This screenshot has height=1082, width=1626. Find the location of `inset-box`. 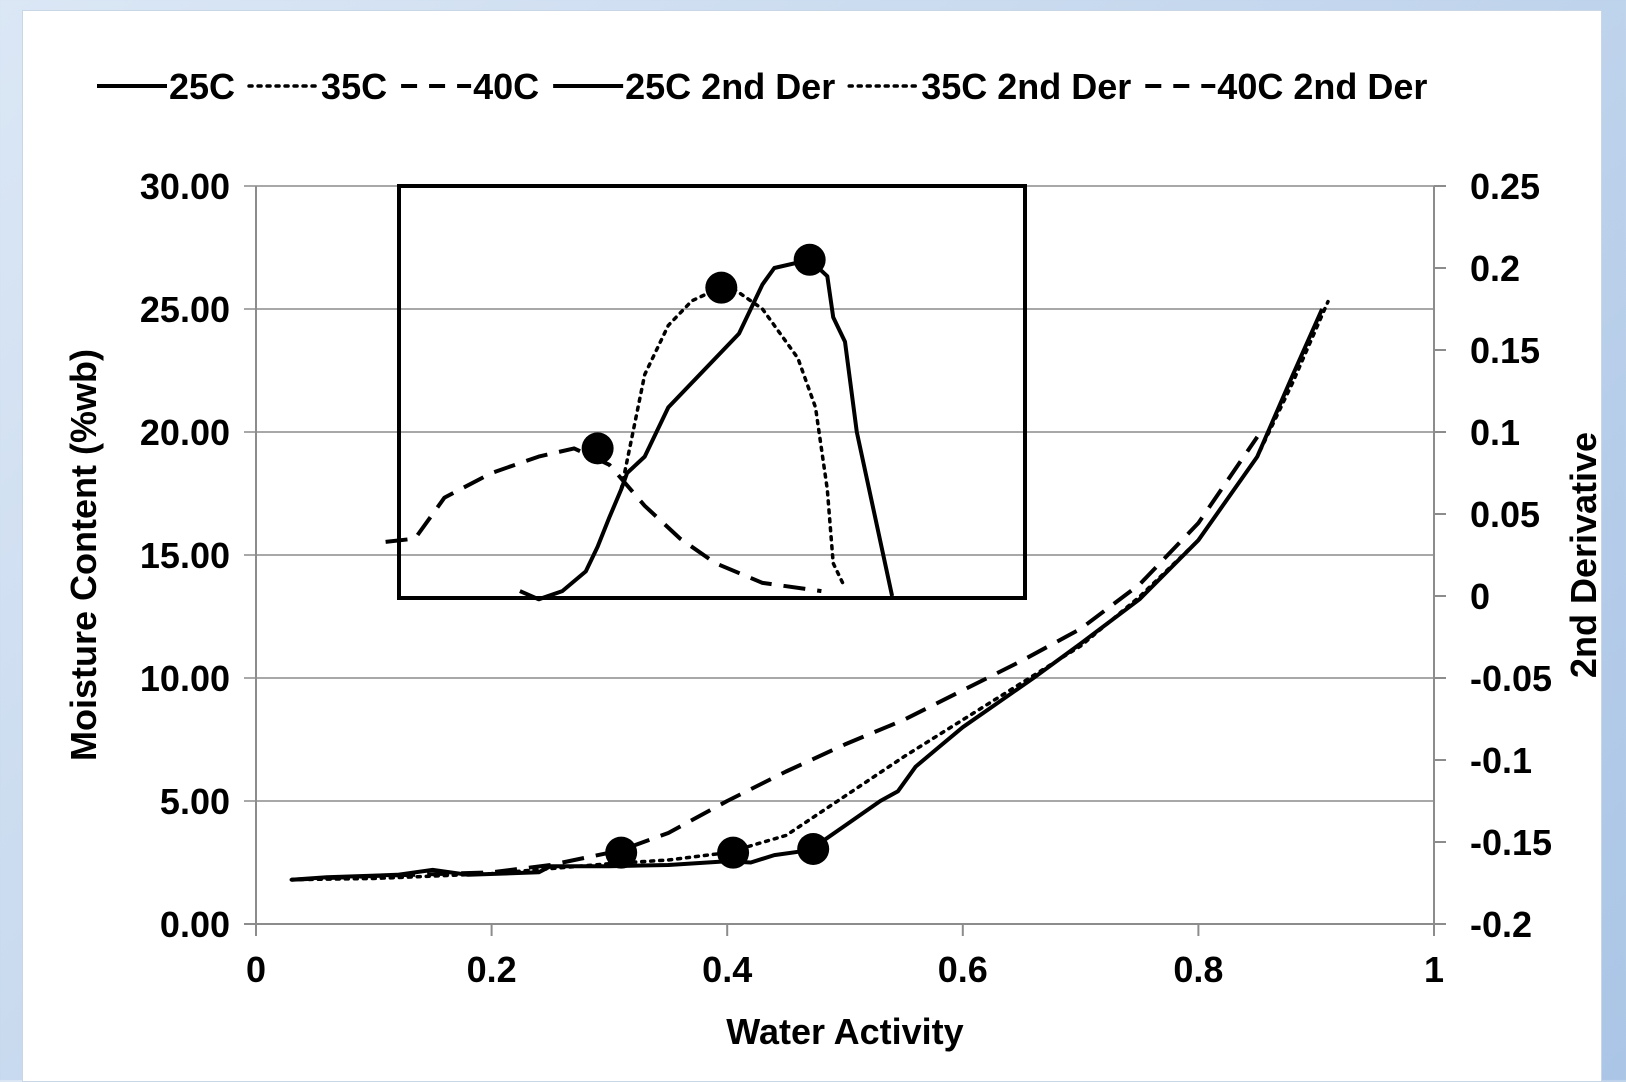

inset-box is located at coordinates (712, 392).